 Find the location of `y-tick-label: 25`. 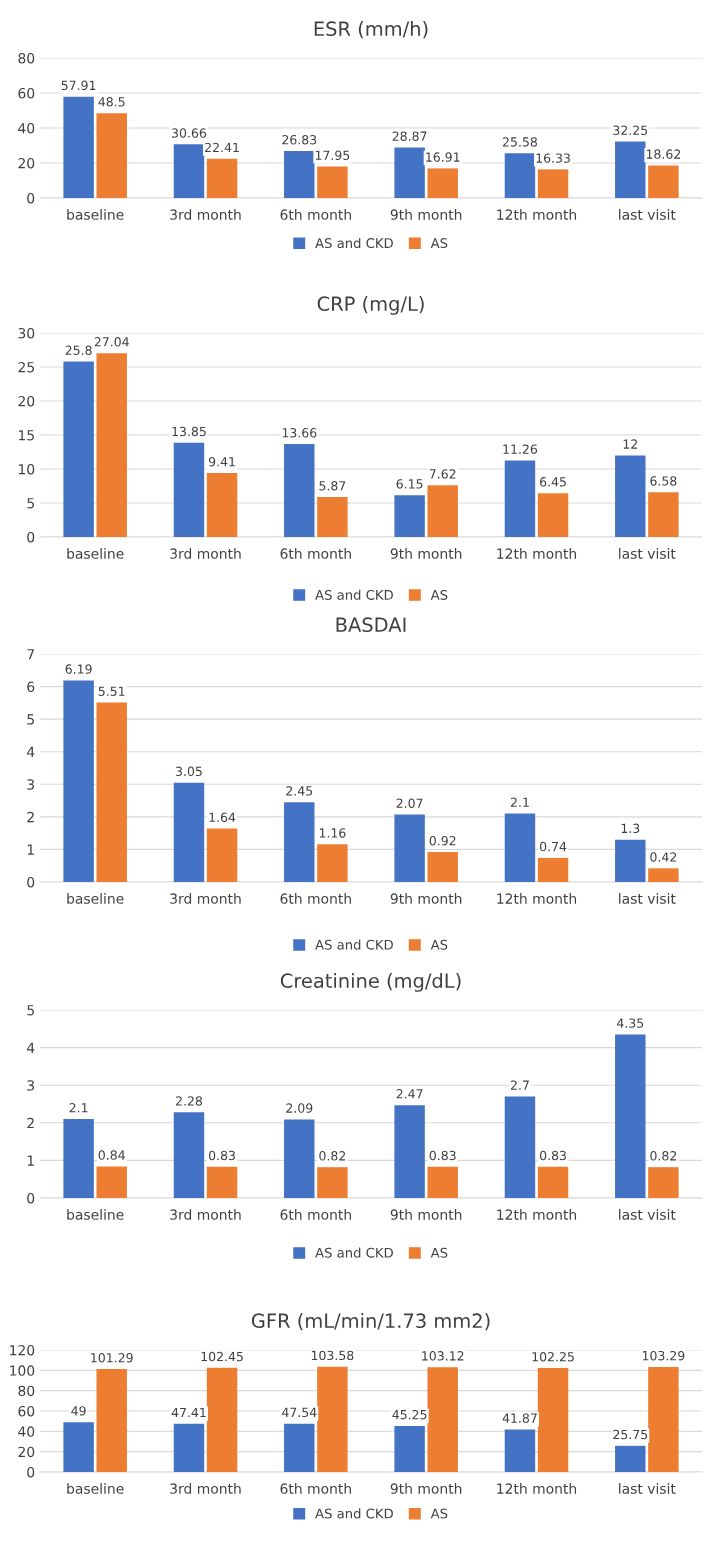

y-tick-label: 25 is located at coordinates (26, 367).